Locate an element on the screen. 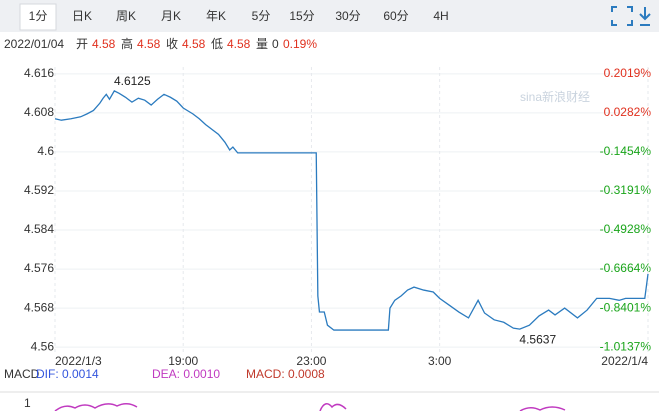 The width and height of the screenshot is (659, 416). quote-high: 4.58 is located at coordinates (149, 44).